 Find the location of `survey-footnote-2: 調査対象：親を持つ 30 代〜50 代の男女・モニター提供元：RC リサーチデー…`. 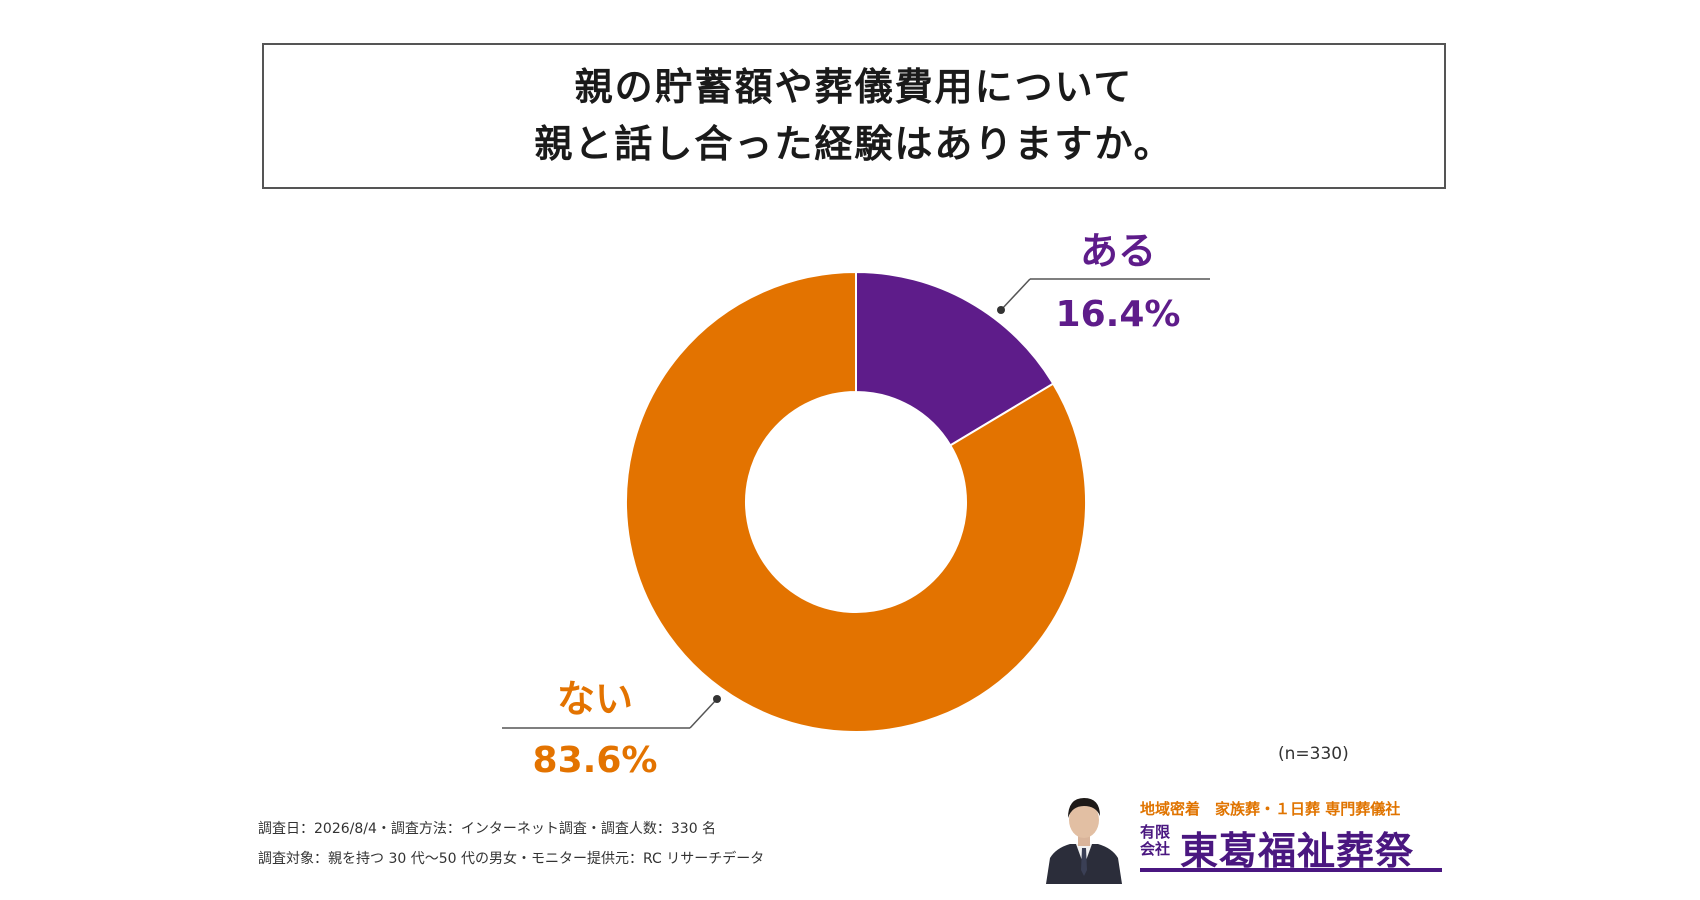

survey-footnote-2: 調査対象：親を持つ 30 代〜50 代の男女・モニター提供元：RC リサーチデー… is located at coordinates (511, 859).